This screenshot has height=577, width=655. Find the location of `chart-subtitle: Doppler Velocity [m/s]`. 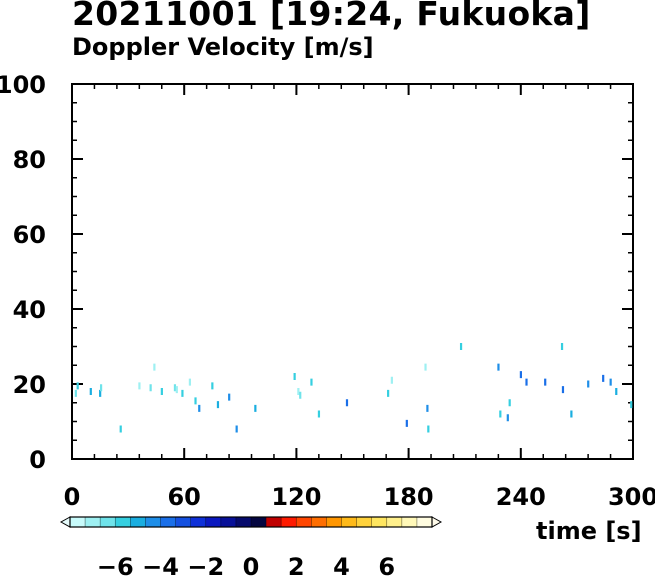

chart-subtitle: Doppler Velocity [m/s] is located at coordinates (223, 47).